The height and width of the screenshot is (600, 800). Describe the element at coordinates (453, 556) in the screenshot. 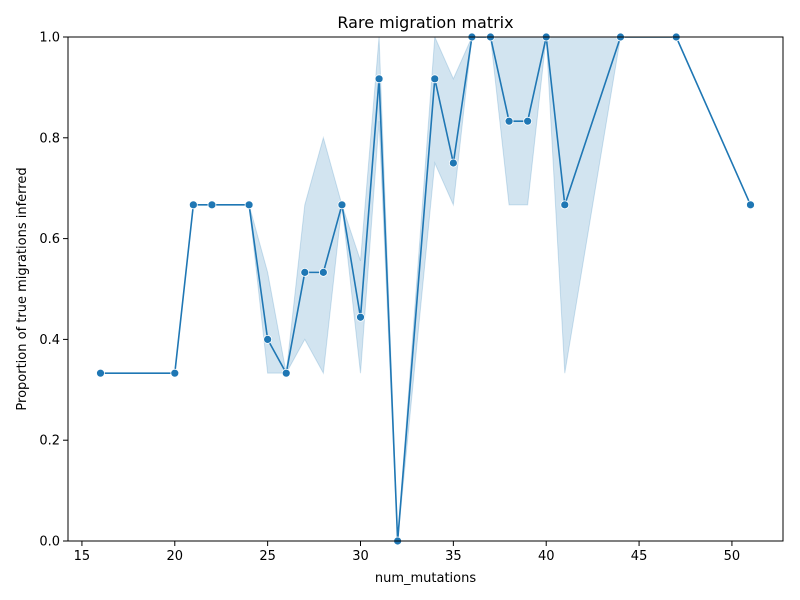

I see `x-tick-label: 35` at that location.